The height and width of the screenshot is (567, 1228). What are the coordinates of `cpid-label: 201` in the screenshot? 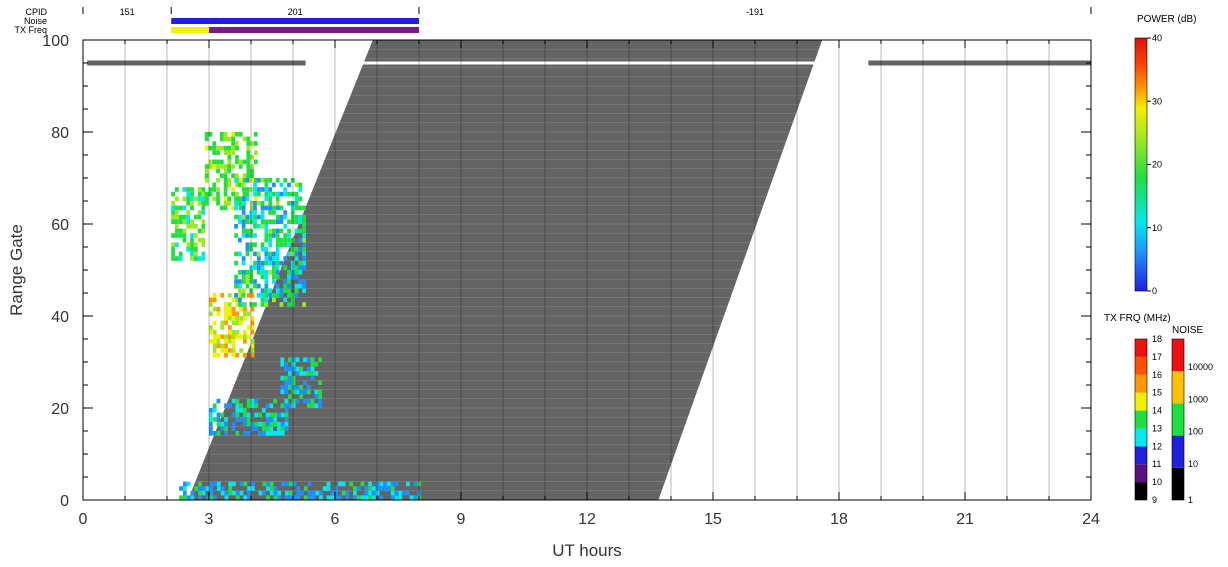 It's located at (295, 12).